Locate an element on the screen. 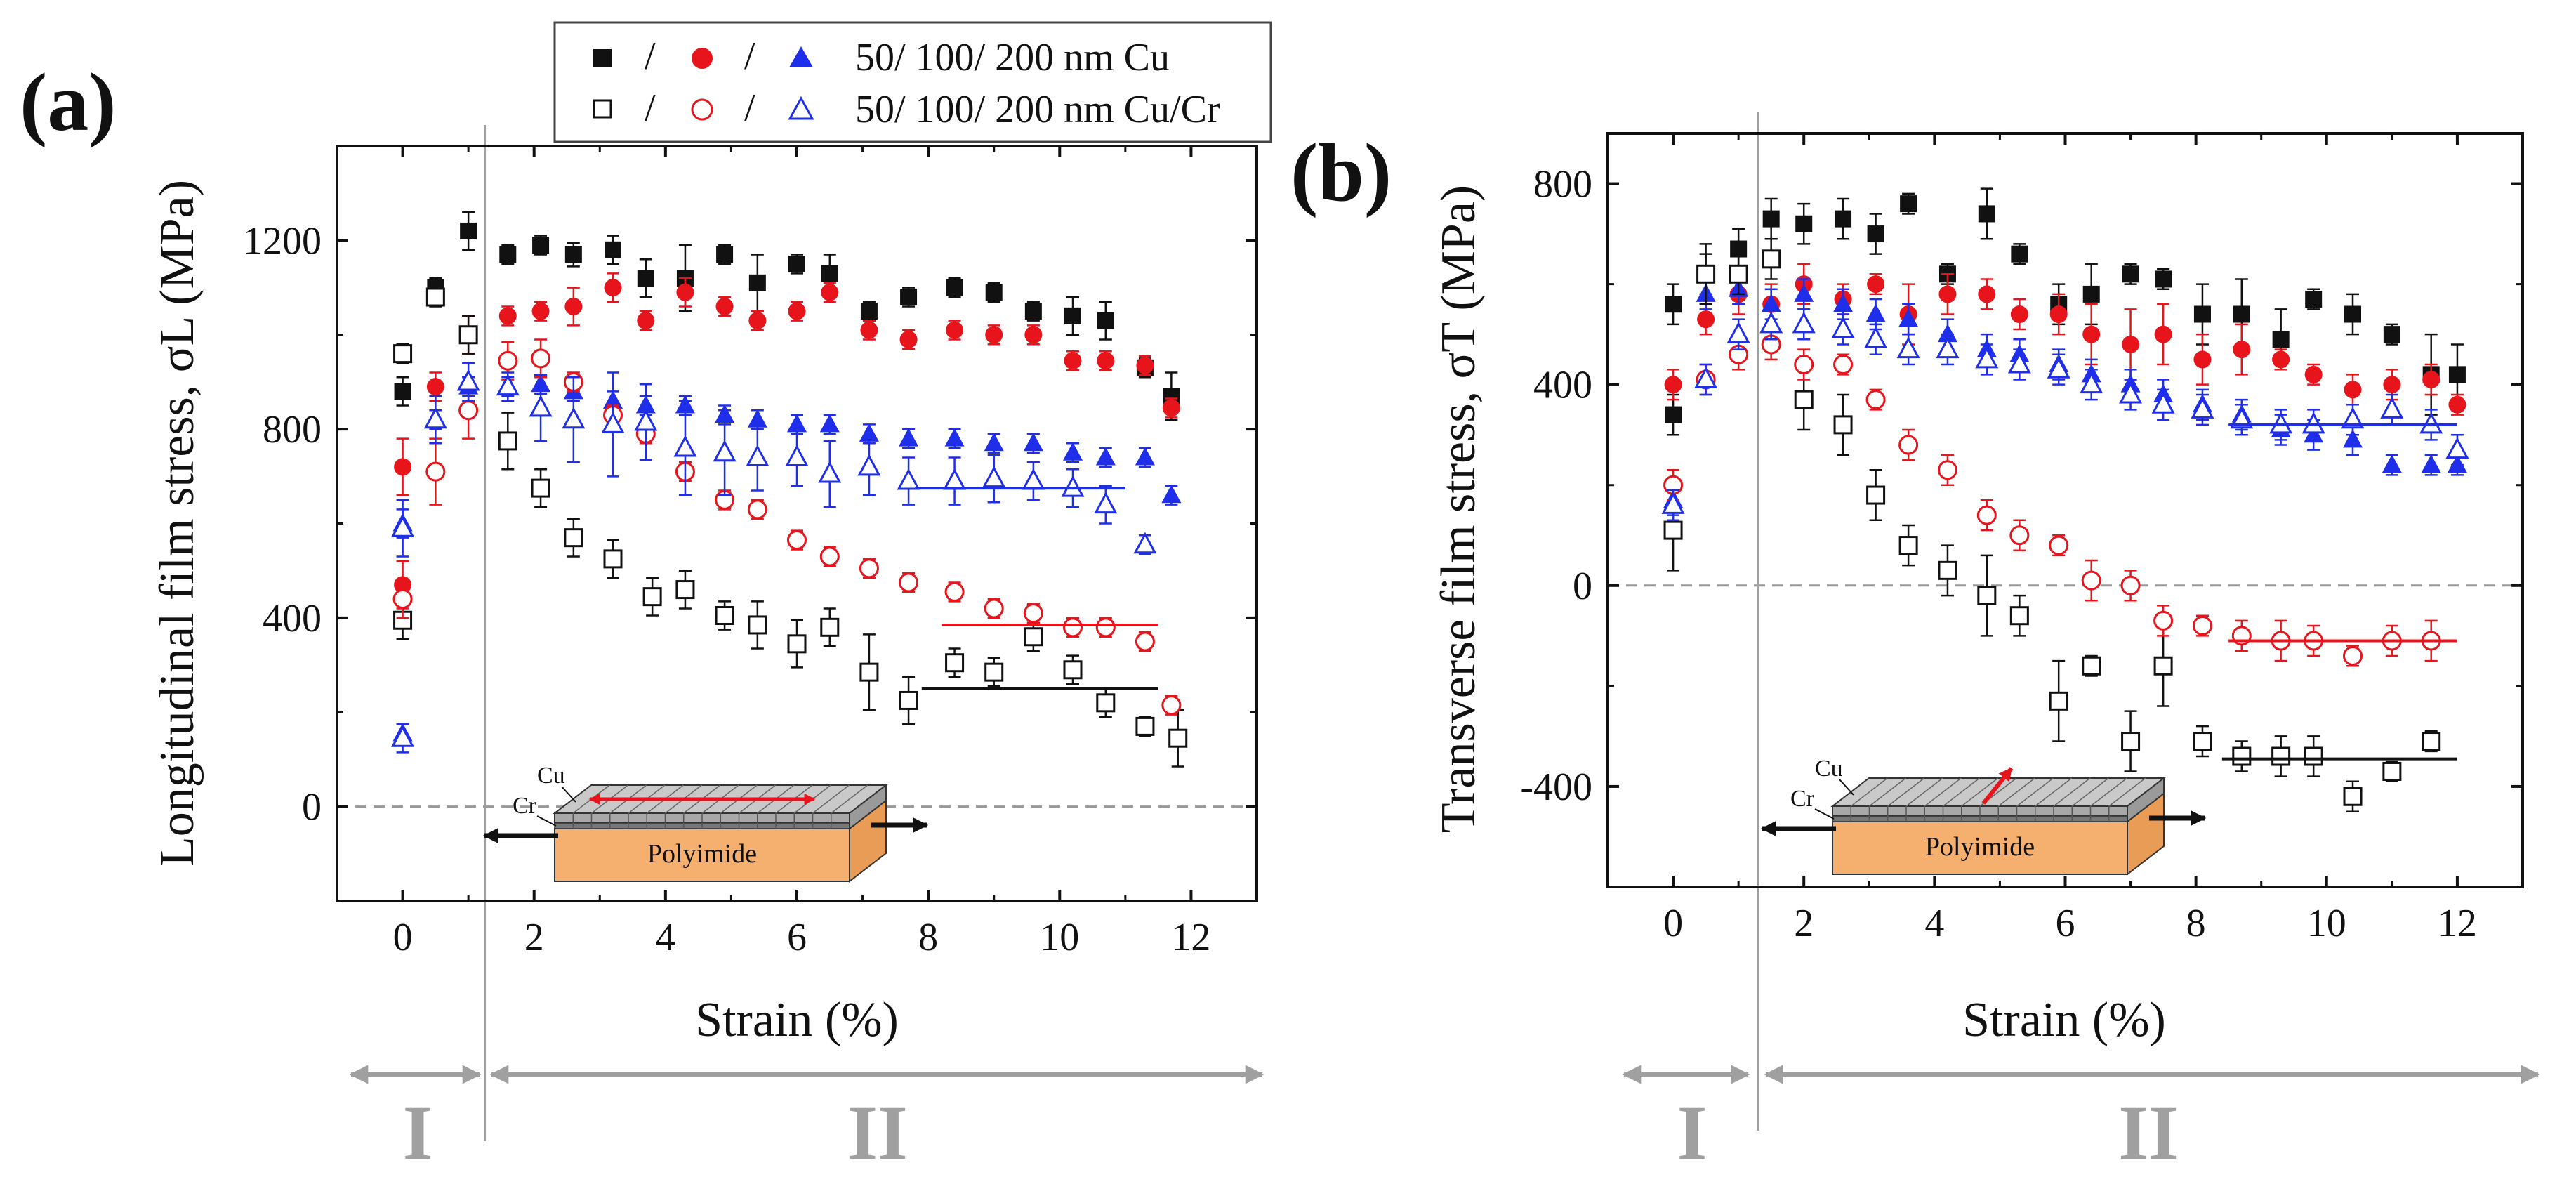 The height and width of the screenshot is (1191, 2576). panel-b-series-100-nm-cu is located at coordinates (2065, 340).